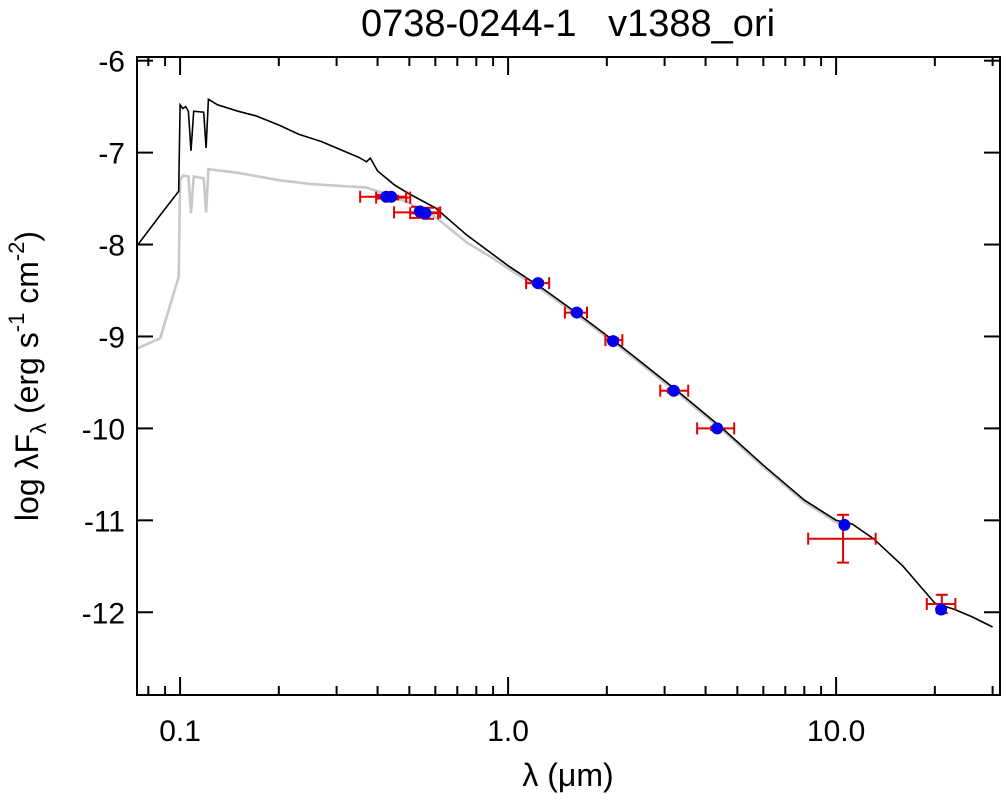  What do you see at coordinates (38, 428) in the screenshot?
I see `y-axis-label-part: λ` at bounding box center [38, 428].